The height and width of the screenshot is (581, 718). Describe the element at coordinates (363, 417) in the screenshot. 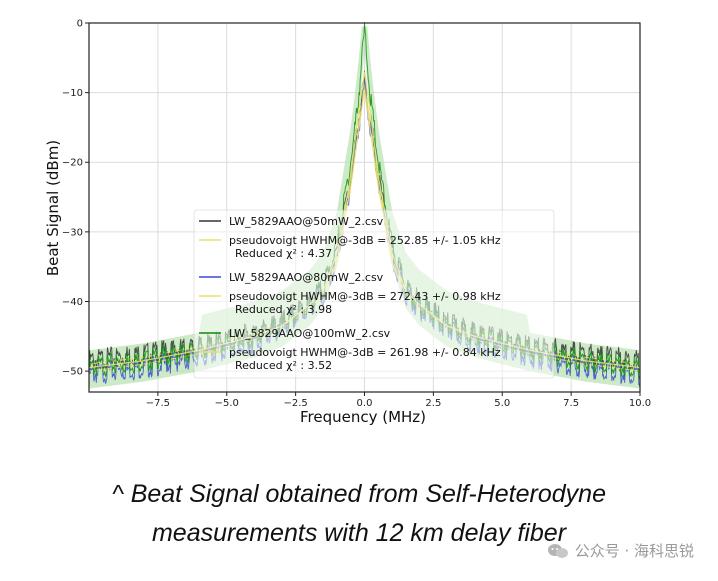

I see `x-axis-label: Frequency (MHz)` at that location.